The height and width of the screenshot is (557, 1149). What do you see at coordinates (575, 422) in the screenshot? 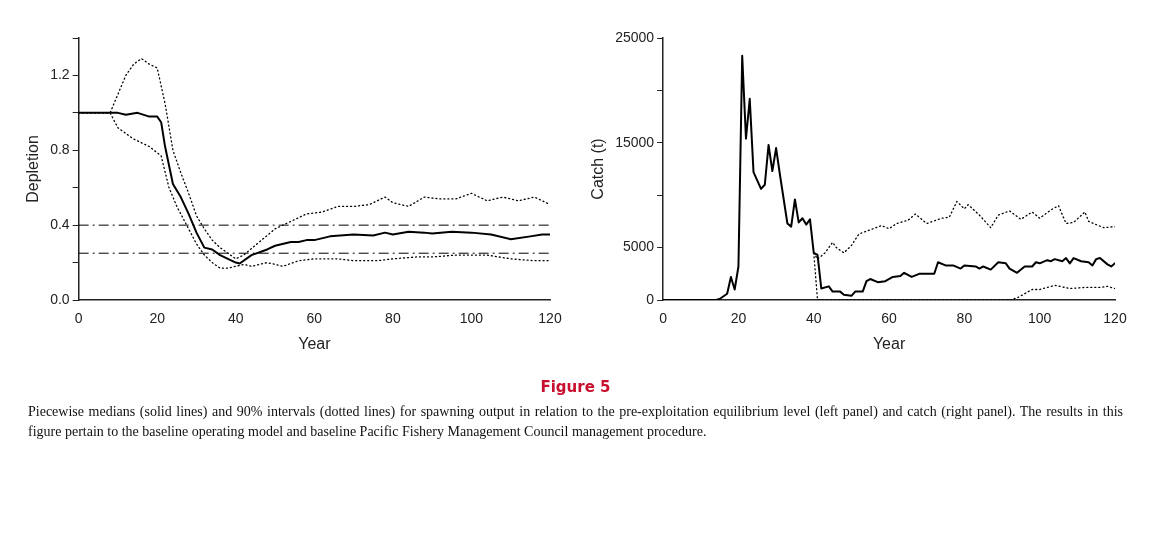
I see `text: Piecewise medians (solid lines) and 90% intervals (dotted lines) for spawning output in relation to the pre-exploitation equilibrium level (left panel) and catch (right panel). The results in this figure pertain to the baseline operating model and baseline Pacific Fishery Management Council management procedure.` at bounding box center [575, 422].